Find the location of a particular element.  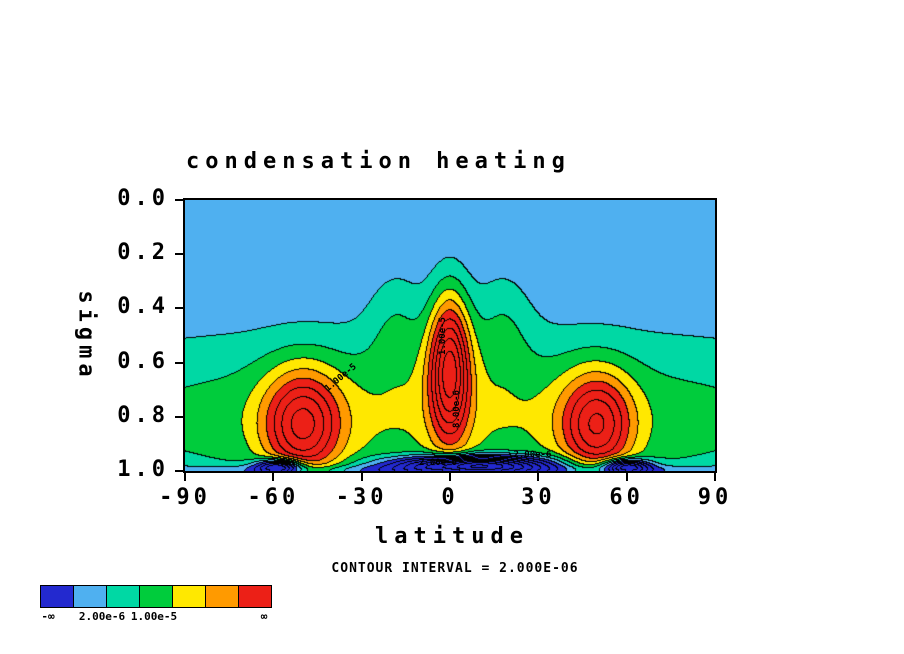

y-tick-label: 0.2 is located at coordinates (143, 253).